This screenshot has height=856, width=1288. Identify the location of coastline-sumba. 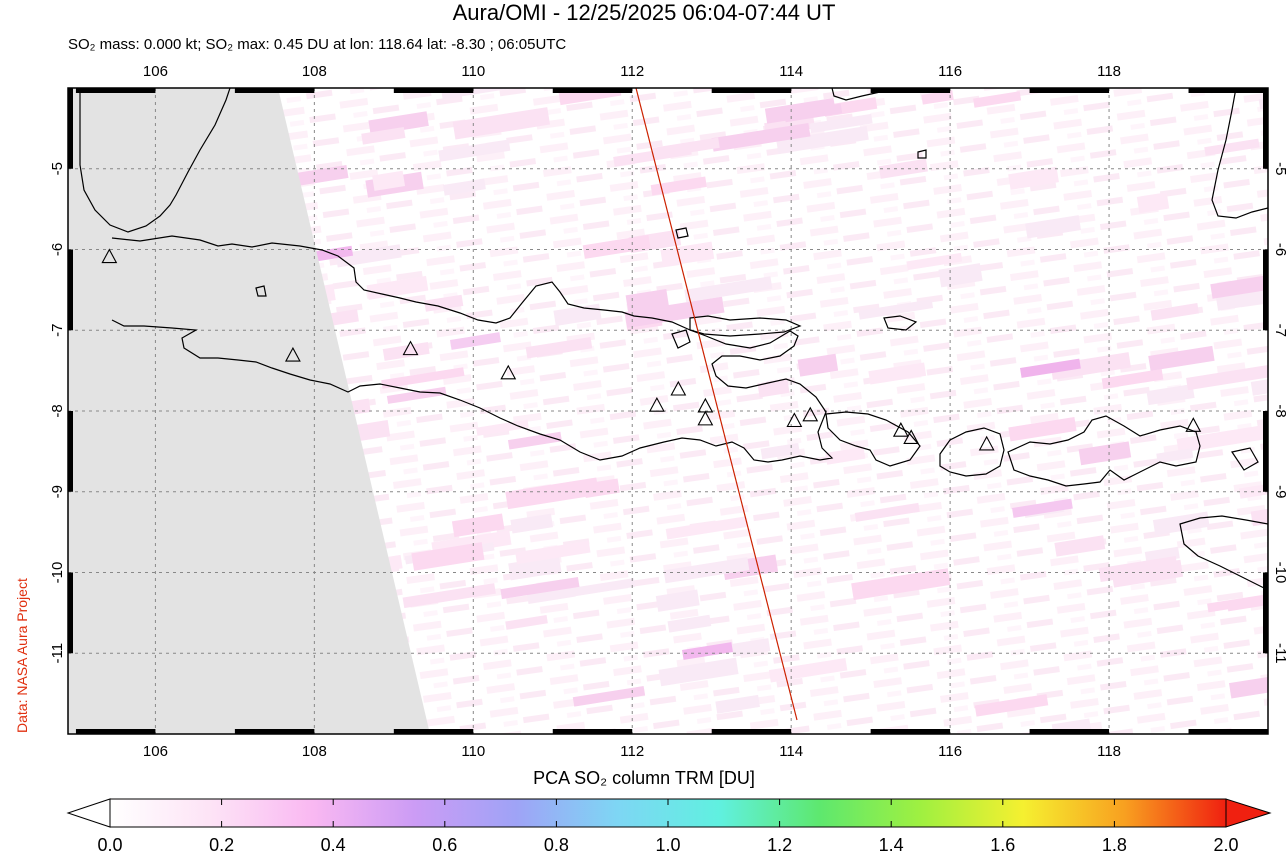
(1223, 553).